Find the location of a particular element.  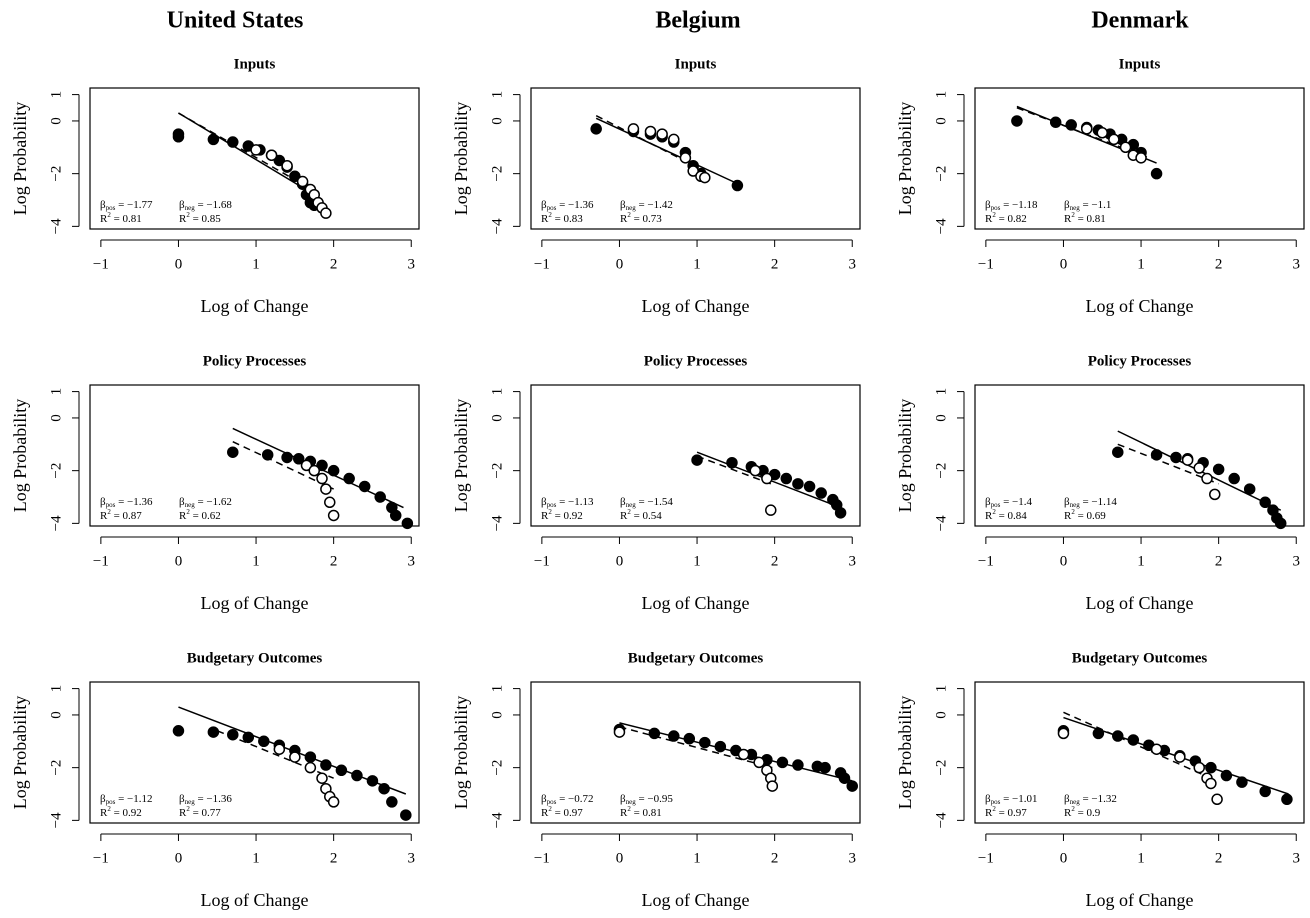

annotation-value: = −1.77 is located at coordinates (134, 205).